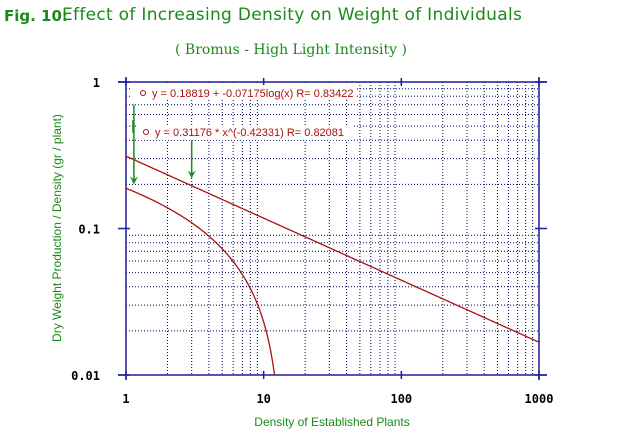 The width and height of the screenshot is (627, 432). What do you see at coordinates (291, 50) in the screenshot?
I see `chart-subtitle: ( Bromus - High Light Intensity )` at bounding box center [291, 50].